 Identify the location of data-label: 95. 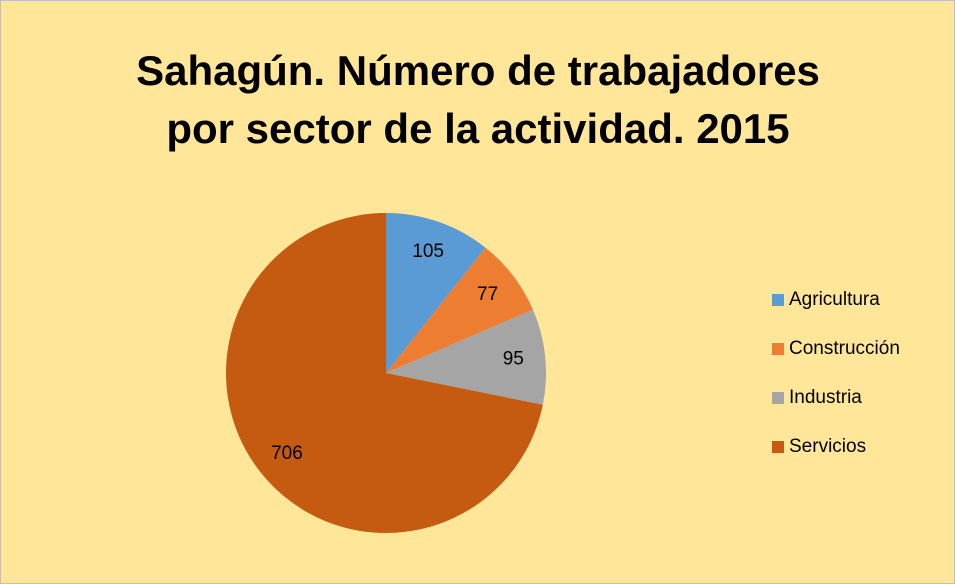
(513, 359).